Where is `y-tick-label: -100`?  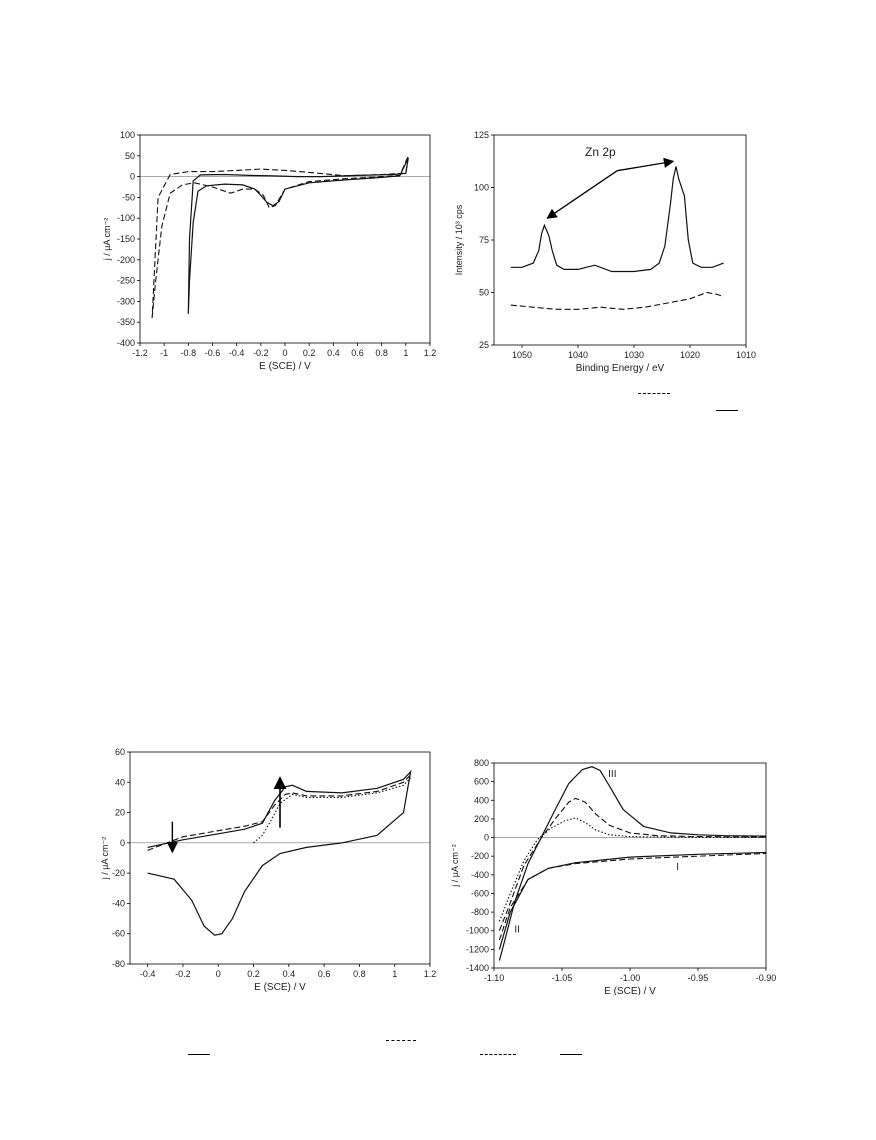
y-tick-label: -100 is located at coordinates (126, 218).